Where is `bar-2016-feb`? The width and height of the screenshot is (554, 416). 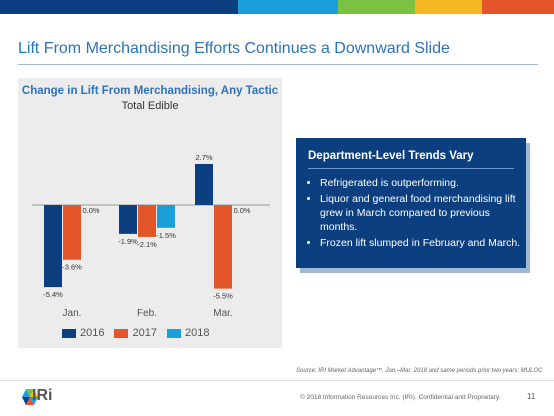 bar-2016-feb is located at coordinates (128, 219).